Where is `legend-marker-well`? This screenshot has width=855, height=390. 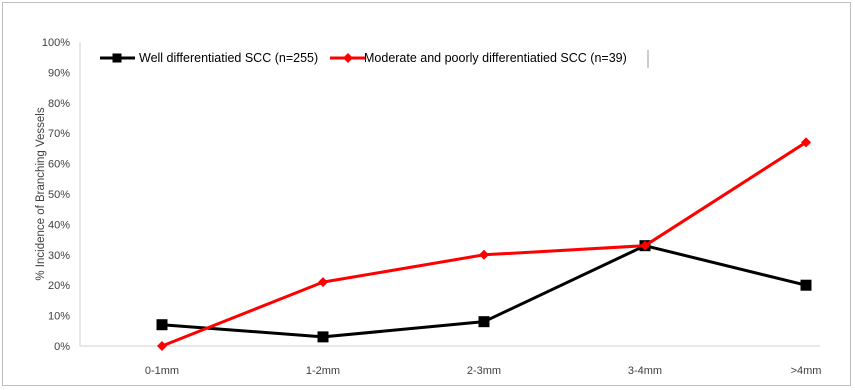 legend-marker-well is located at coordinates (117, 58).